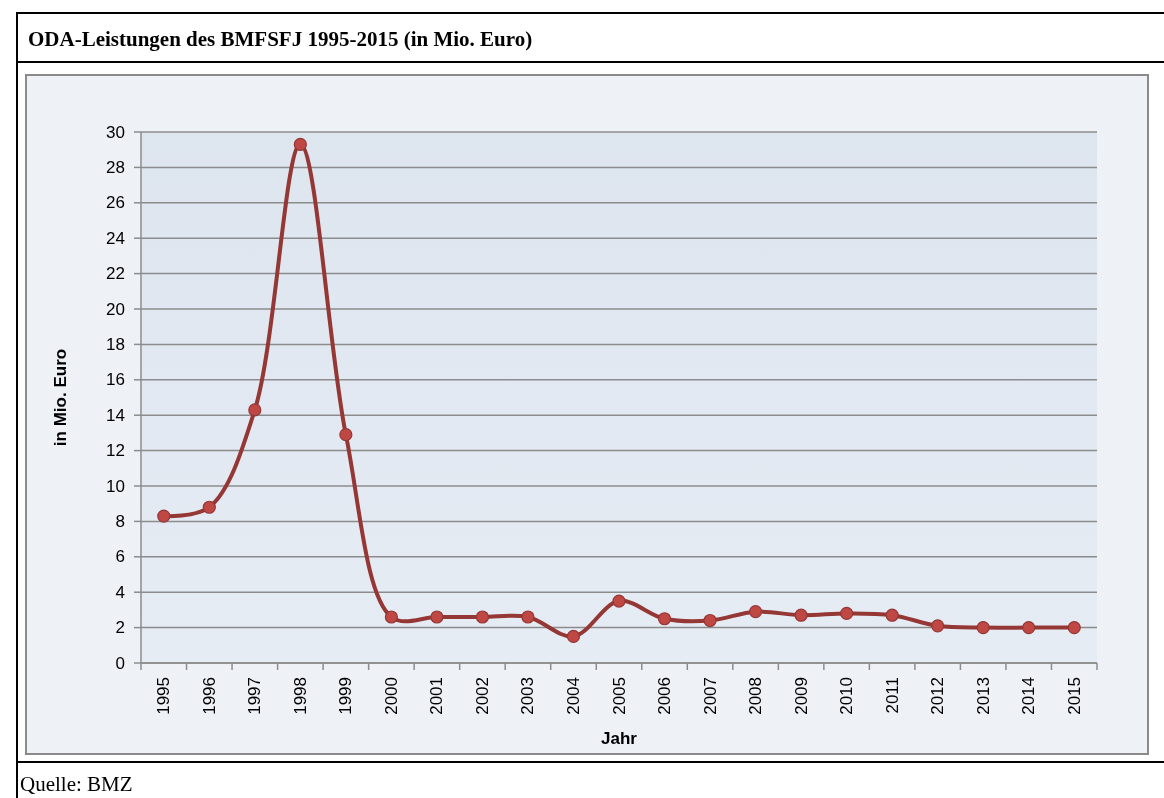  I want to click on x-tick-label: 2009, so click(801, 696).